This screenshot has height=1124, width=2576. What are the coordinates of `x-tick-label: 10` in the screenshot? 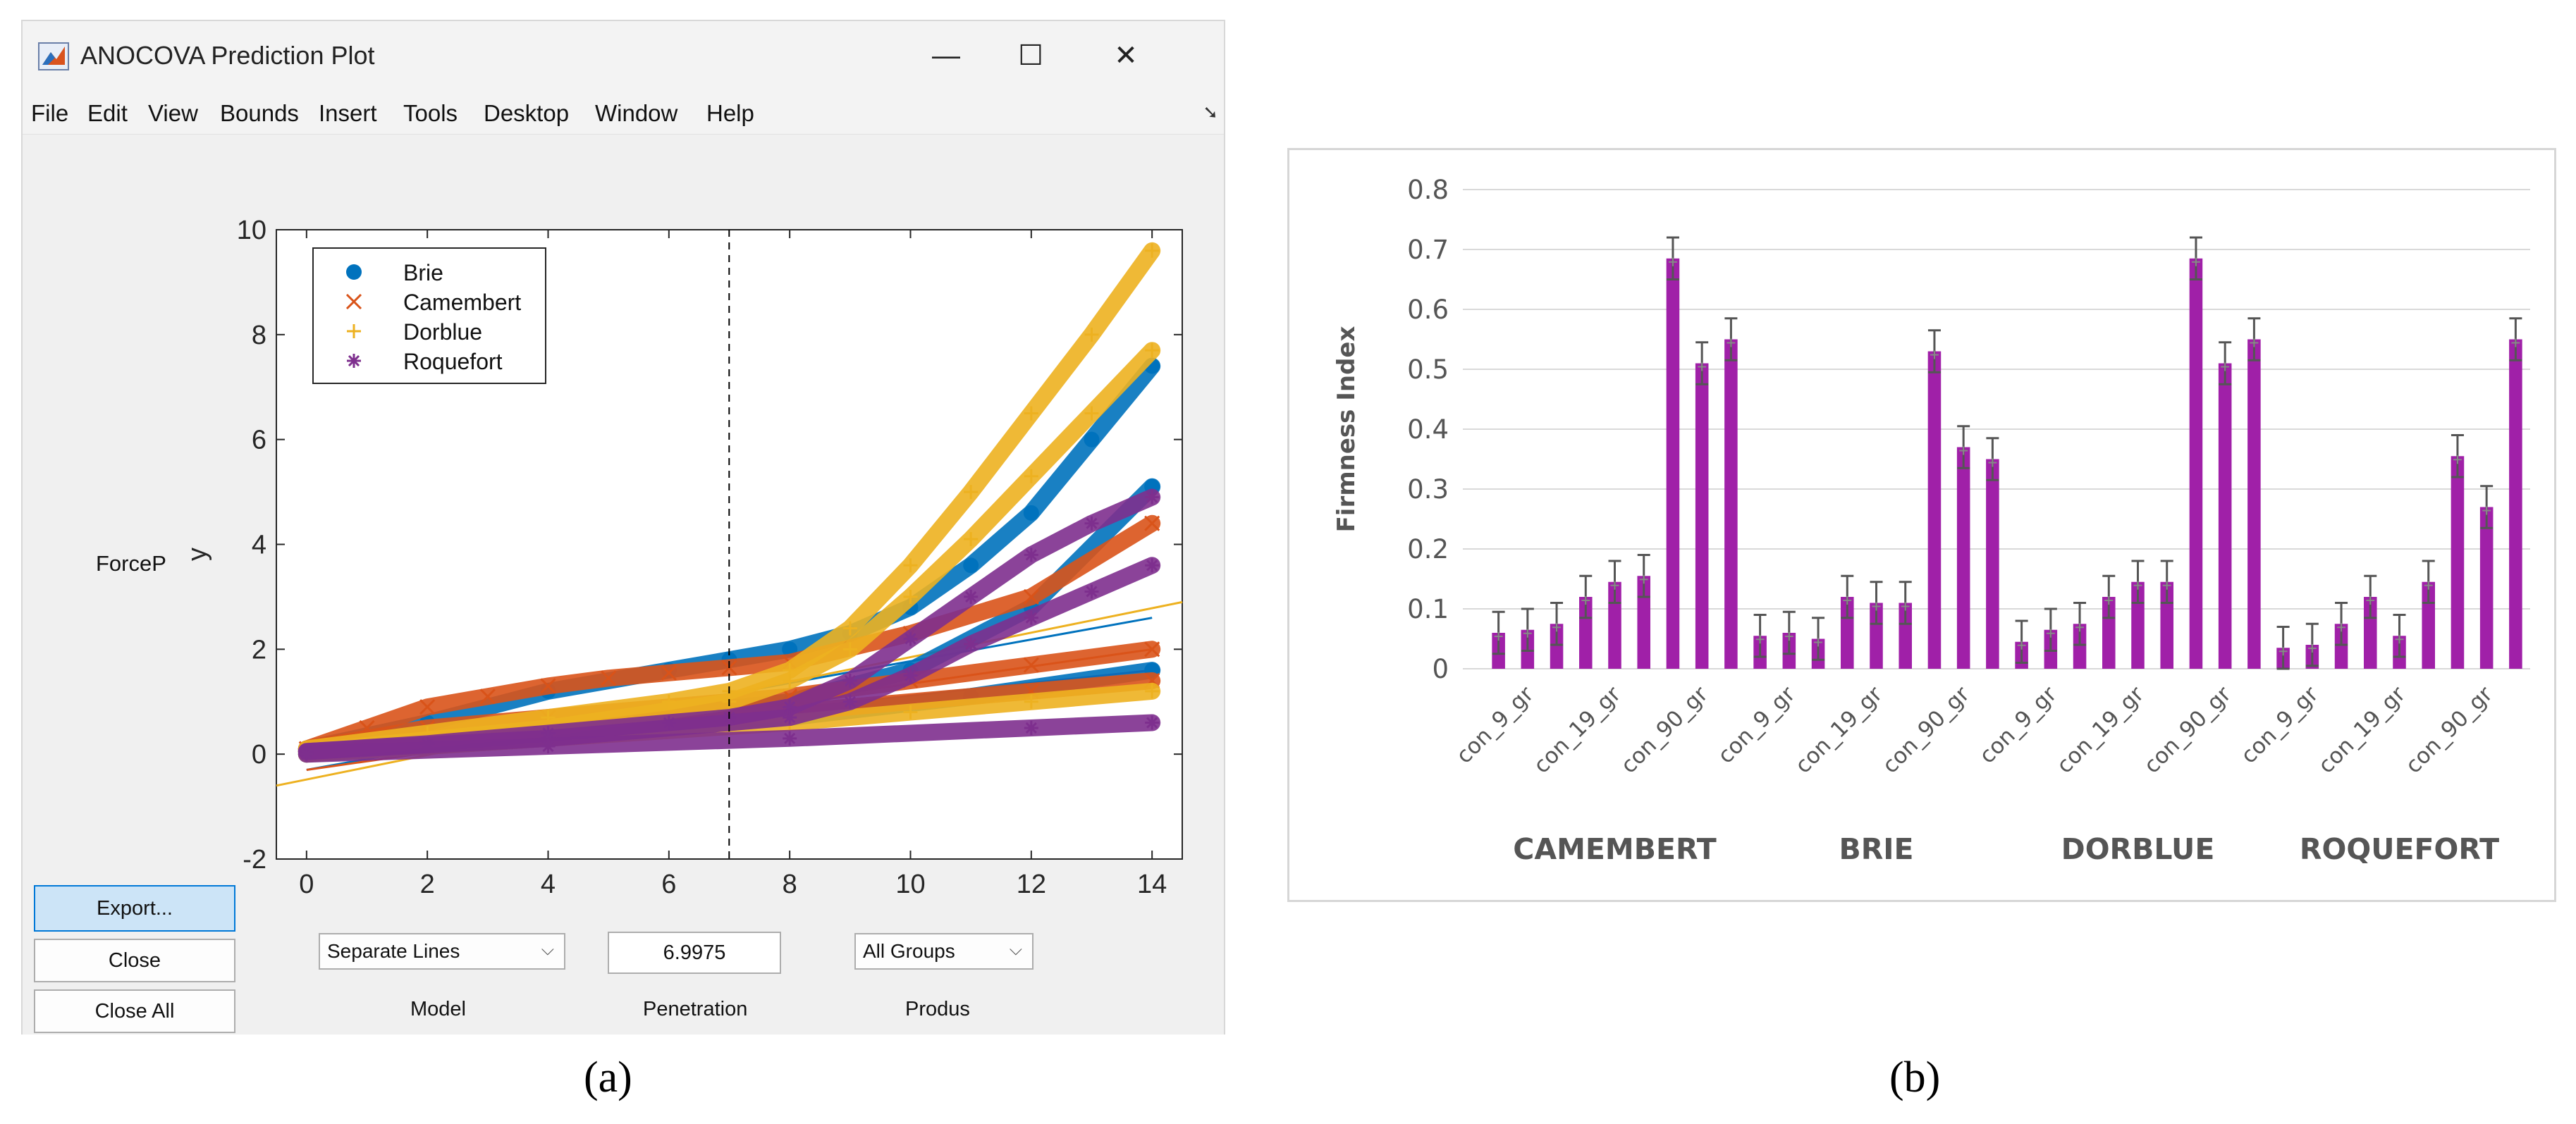 It's located at (910, 884).